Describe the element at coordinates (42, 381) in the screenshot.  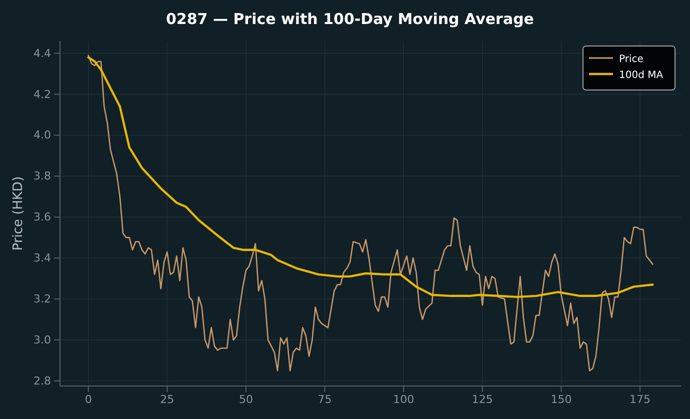
I see `y-tick-label: 2.8` at that location.